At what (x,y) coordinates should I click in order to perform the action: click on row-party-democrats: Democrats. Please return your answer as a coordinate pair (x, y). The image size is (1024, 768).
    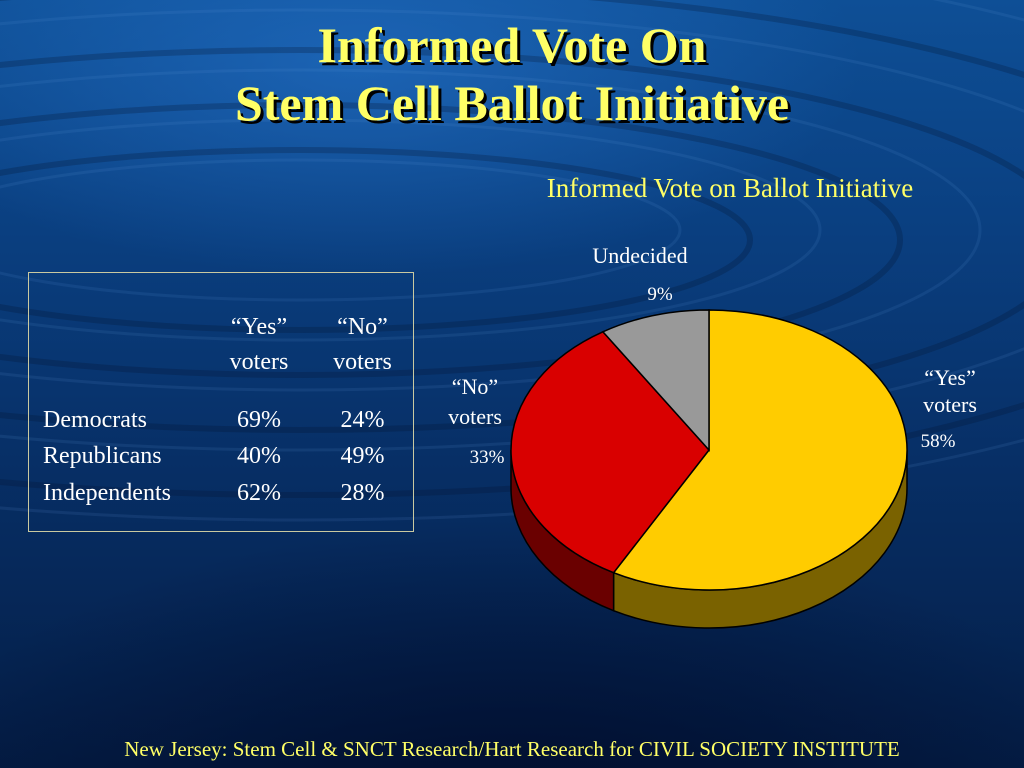
    Looking at the image, I should click on (95, 420).